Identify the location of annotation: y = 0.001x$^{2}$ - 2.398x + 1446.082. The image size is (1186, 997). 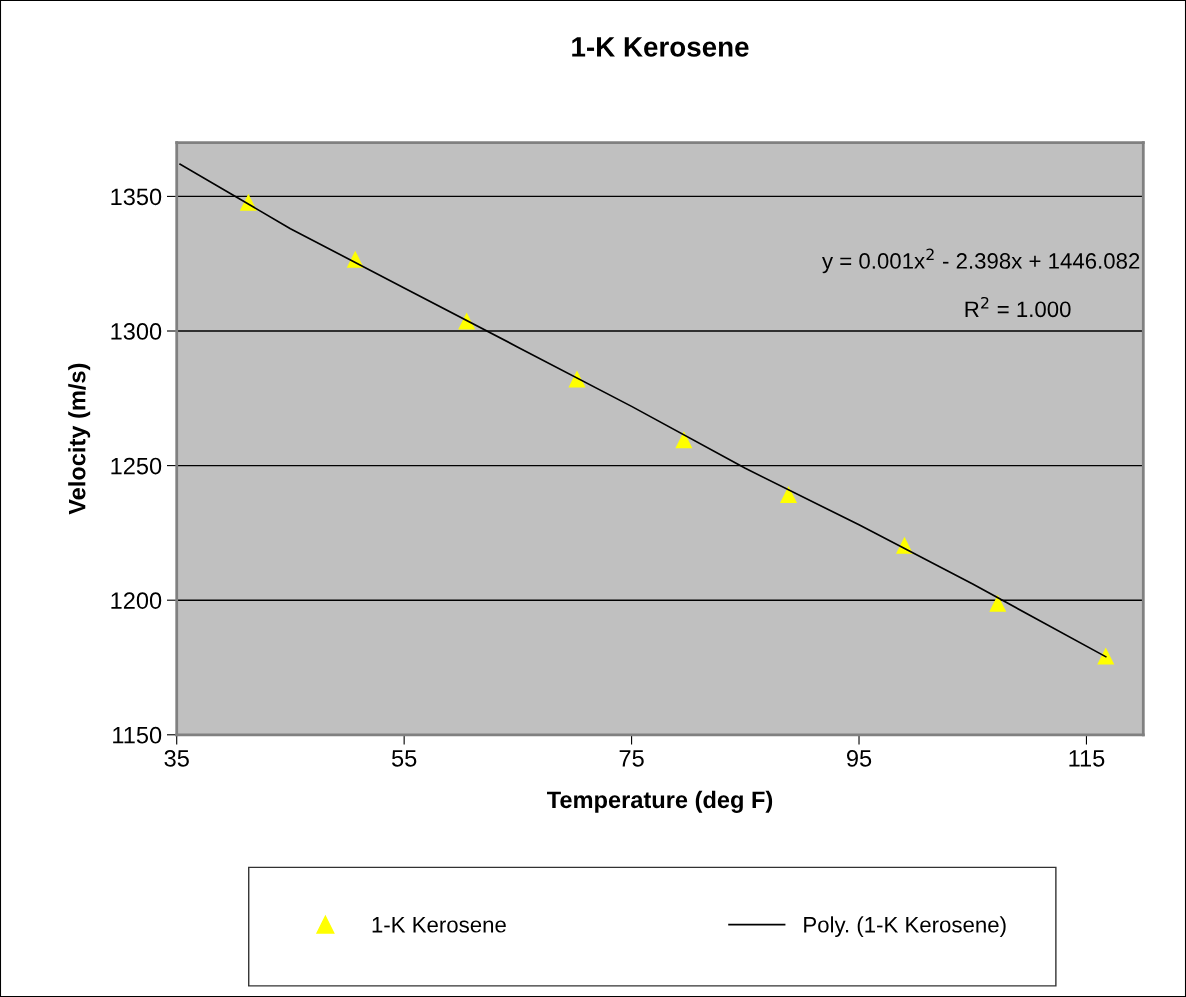
(981, 261).